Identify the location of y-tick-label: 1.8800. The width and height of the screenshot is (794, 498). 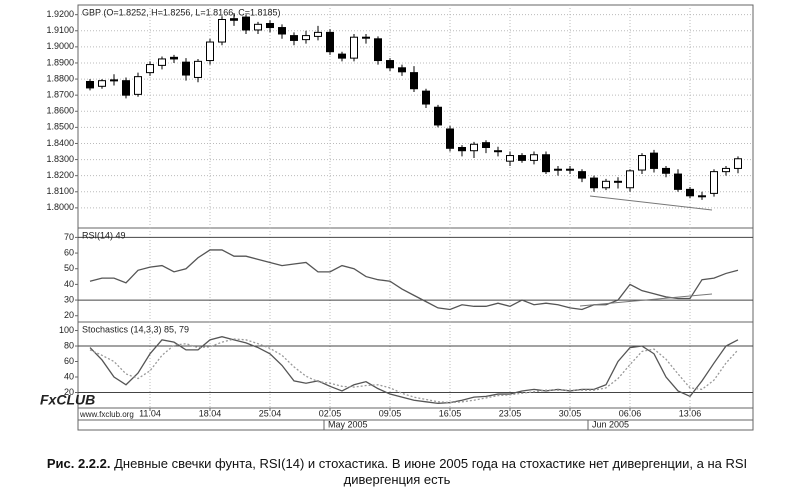
(60, 78).